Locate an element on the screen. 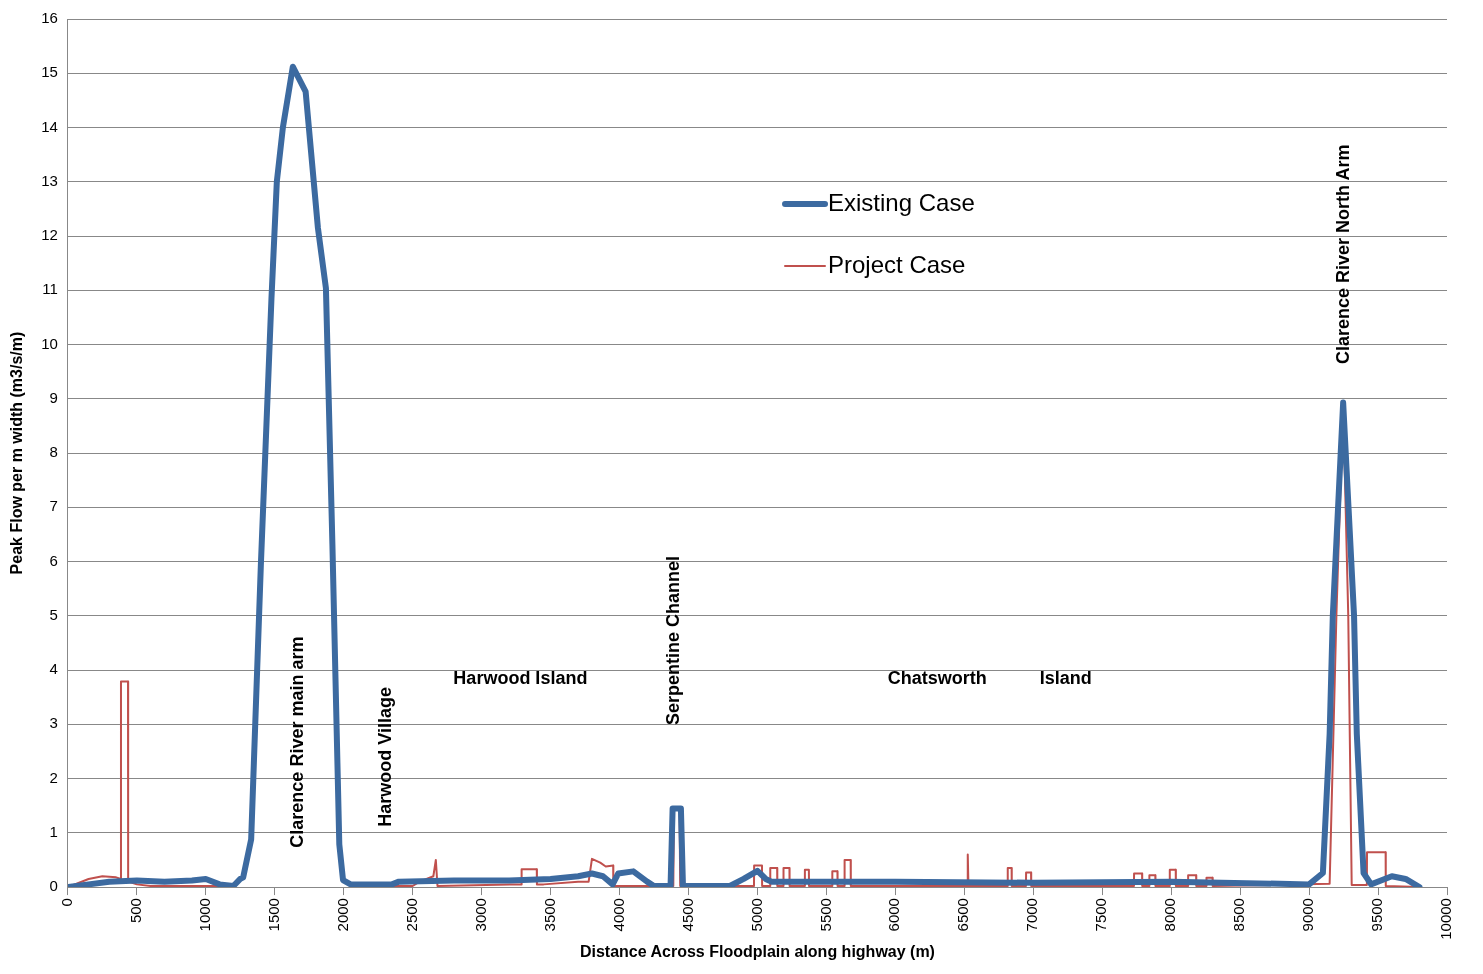  x-tick-label: 1000 is located at coordinates (204, 915).